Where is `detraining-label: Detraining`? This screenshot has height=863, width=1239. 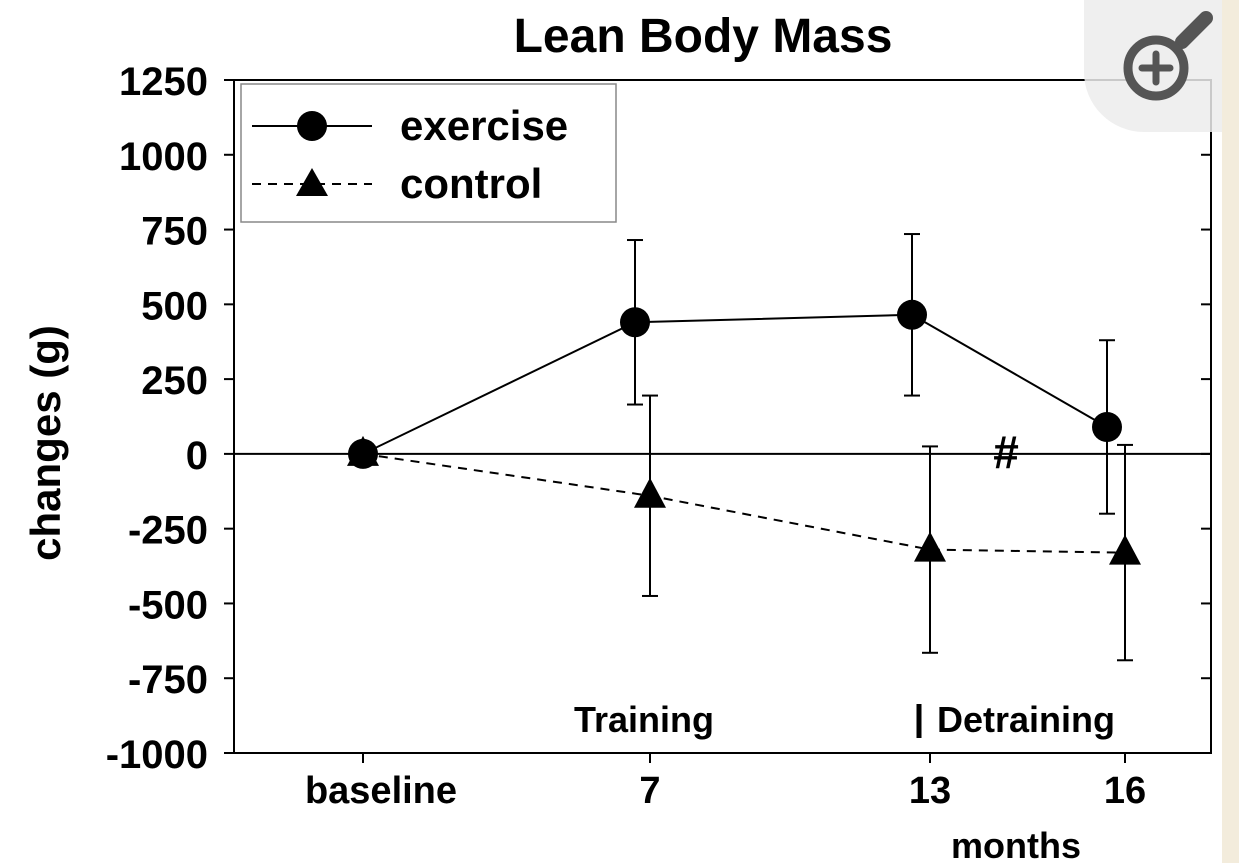
detraining-label: Detraining is located at coordinates (1026, 719).